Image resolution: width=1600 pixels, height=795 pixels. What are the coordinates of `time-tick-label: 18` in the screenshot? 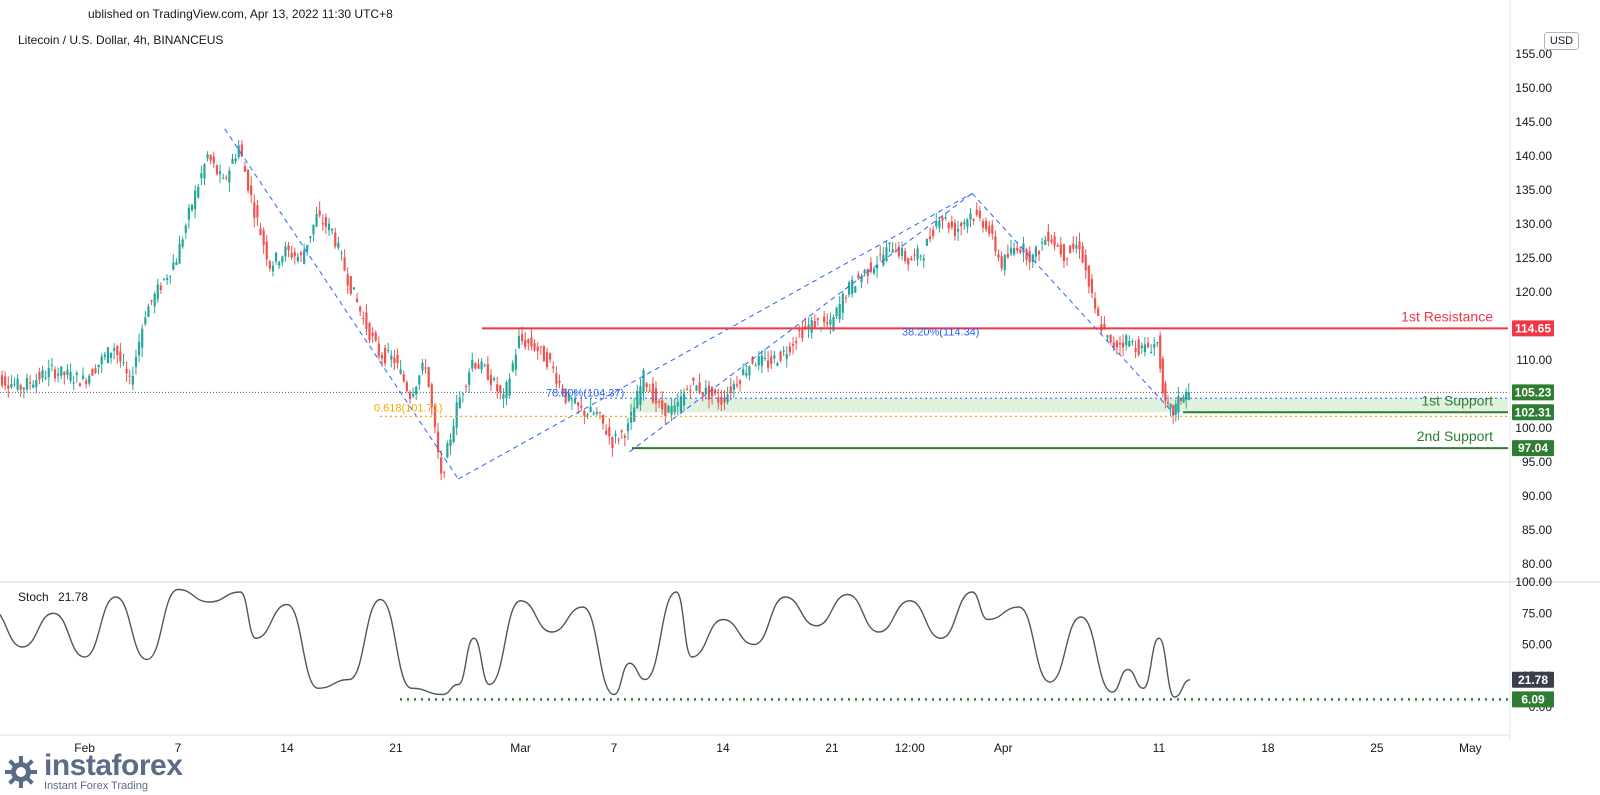 It's located at (1268, 748).